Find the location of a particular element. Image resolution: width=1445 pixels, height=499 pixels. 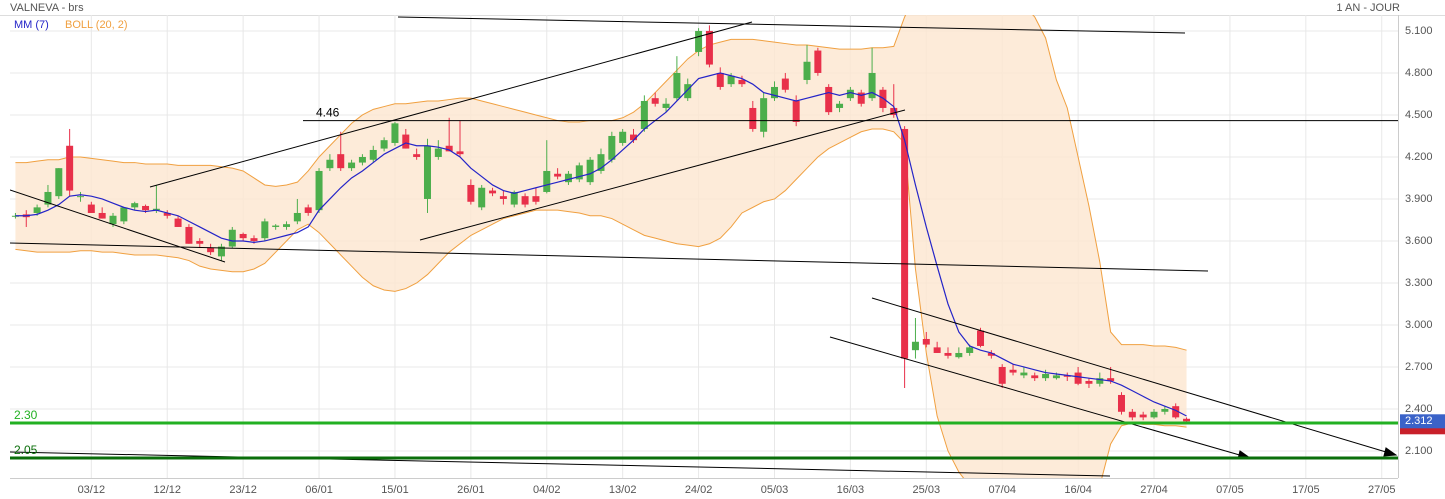

x-tick-label: 07/04 is located at coordinates (1002, 490).